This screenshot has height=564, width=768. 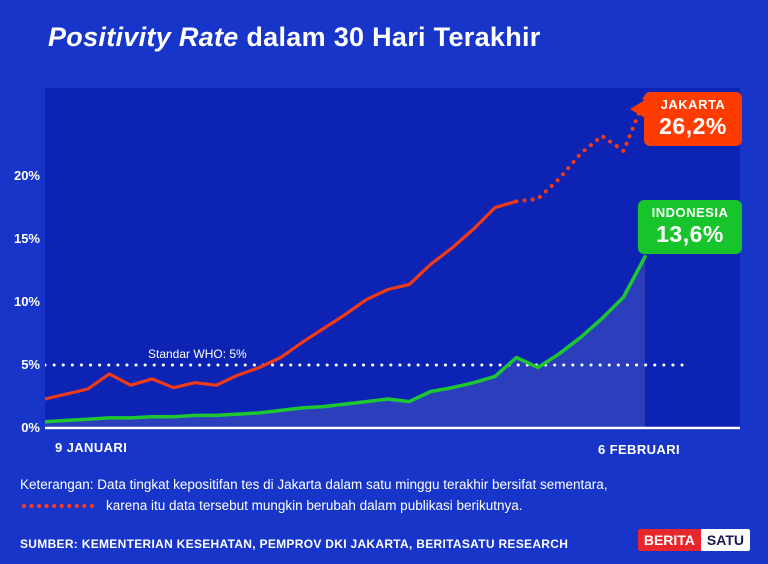 I want to click on jakarta-value: 26,2%, so click(x=693, y=125).